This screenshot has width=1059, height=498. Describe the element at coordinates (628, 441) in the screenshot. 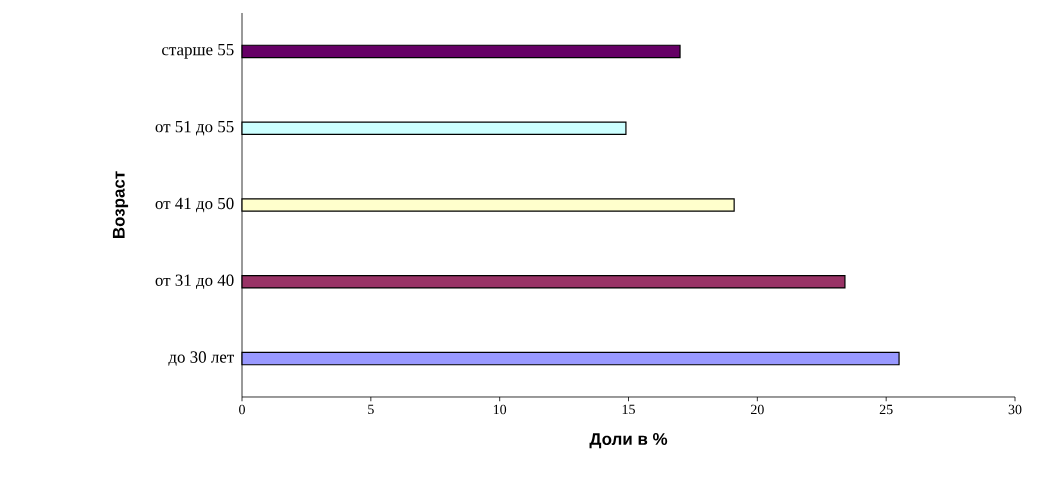

I see `x-axis-title: Доли в %` at that location.